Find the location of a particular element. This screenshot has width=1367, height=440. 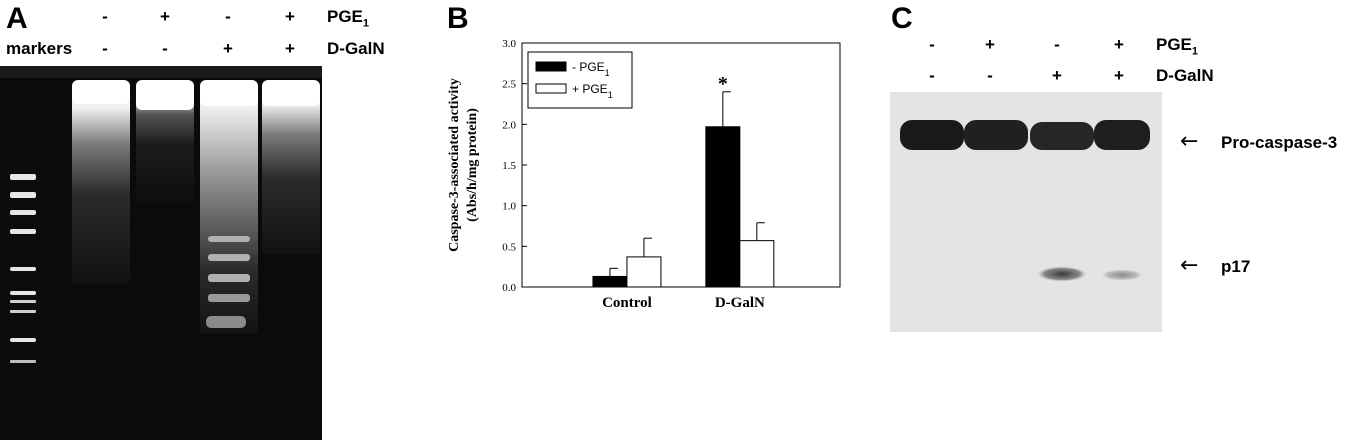

y-tick-label: 1.0 is located at coordinates (509, 207).